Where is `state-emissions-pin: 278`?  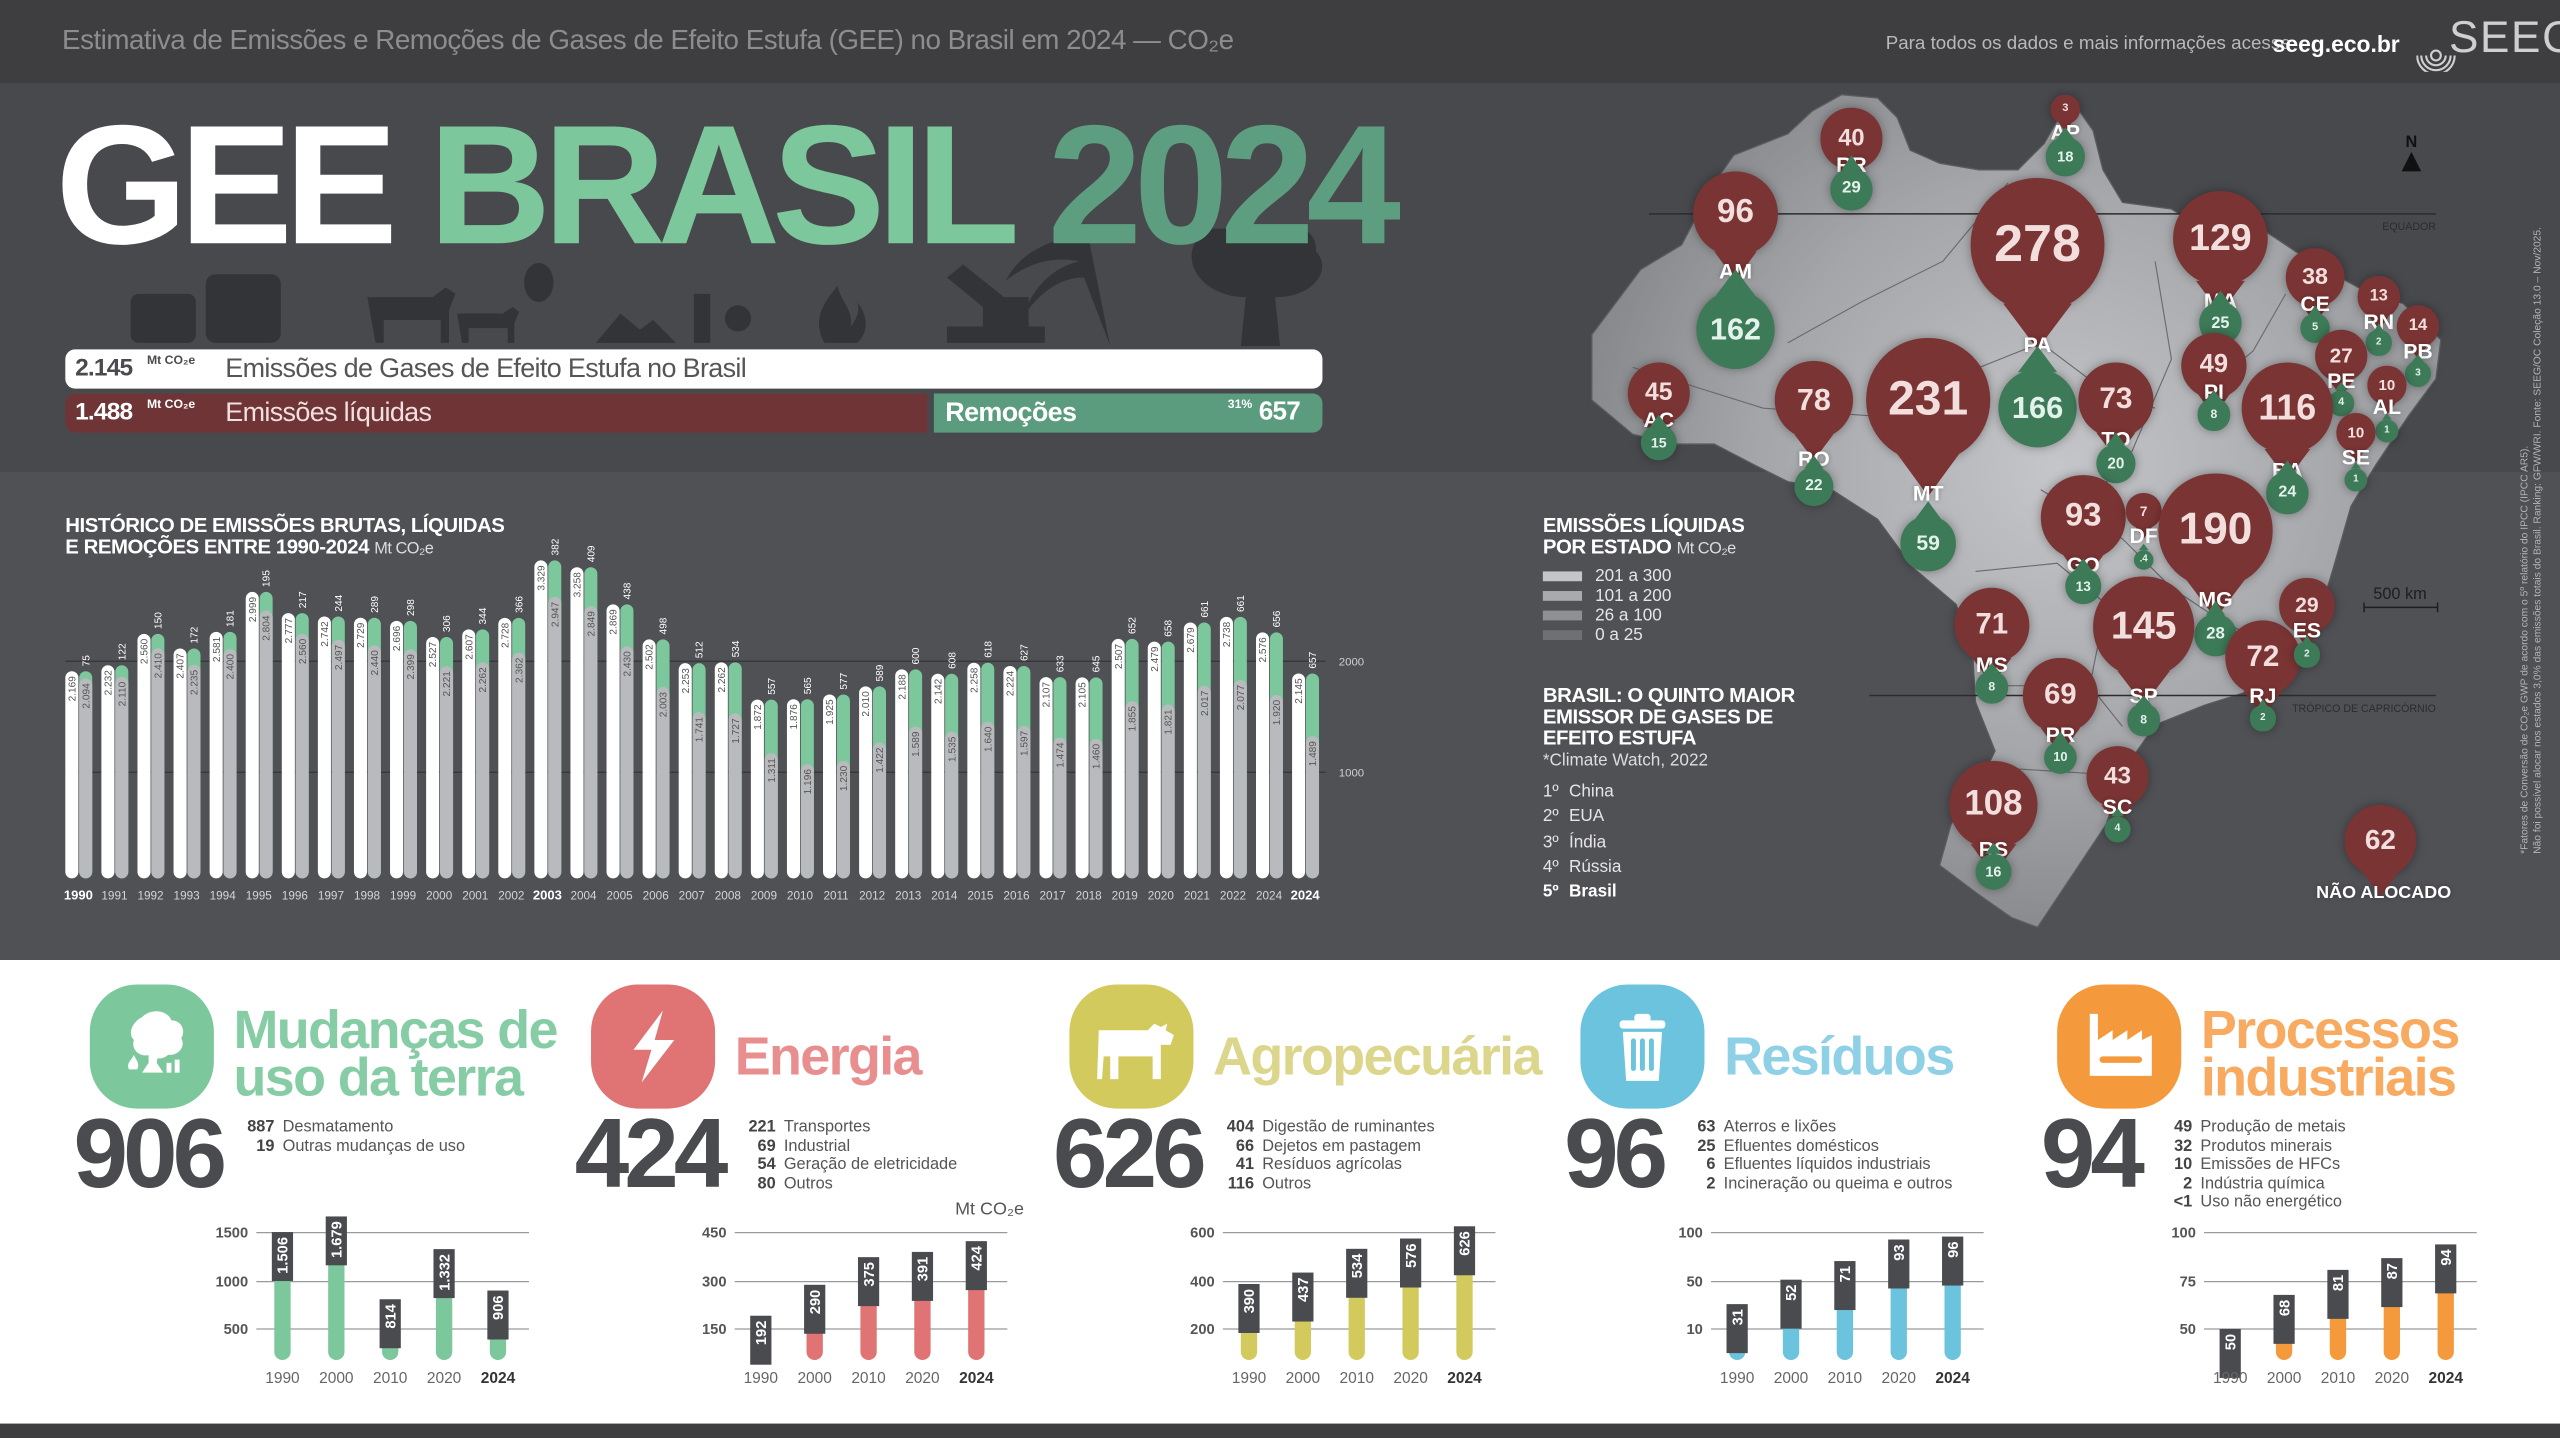
state-emissions-pin: 278 is located at coordinates (2037, 245).